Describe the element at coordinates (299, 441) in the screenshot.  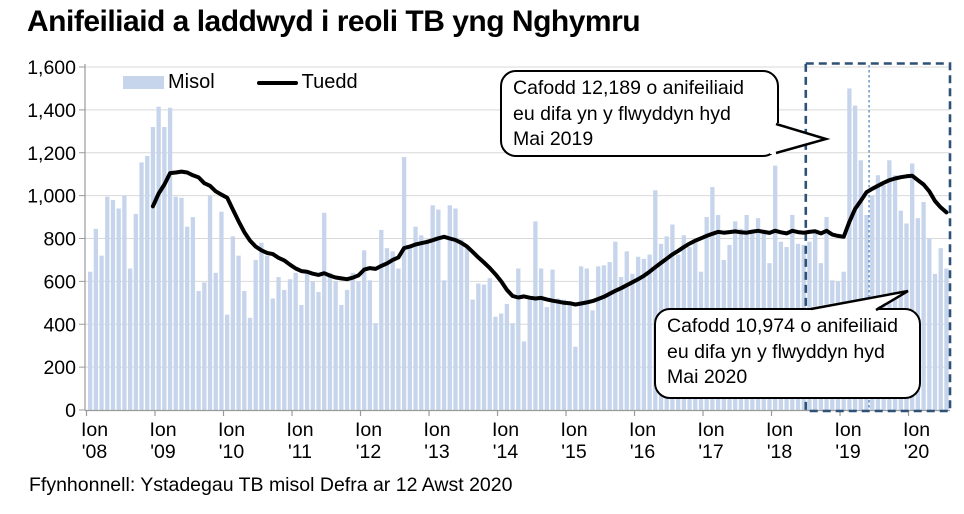
I see `x-axis-label: Ion '11` at that location.